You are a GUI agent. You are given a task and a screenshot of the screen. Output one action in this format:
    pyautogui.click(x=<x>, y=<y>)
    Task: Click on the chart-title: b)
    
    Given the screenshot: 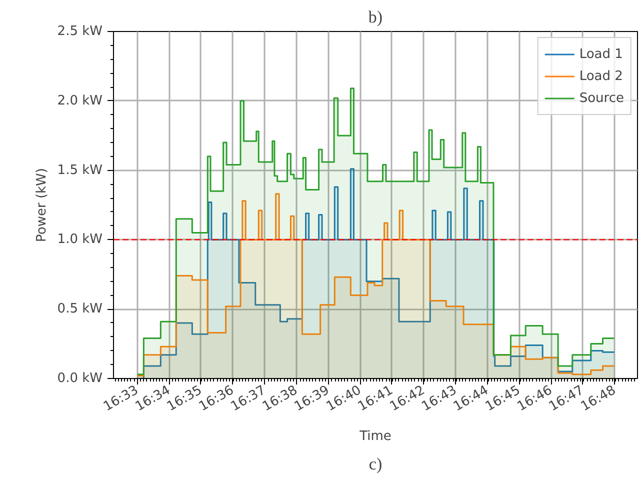 What is the action you would take?
    pyautogui.click(x=375, y=17)
    